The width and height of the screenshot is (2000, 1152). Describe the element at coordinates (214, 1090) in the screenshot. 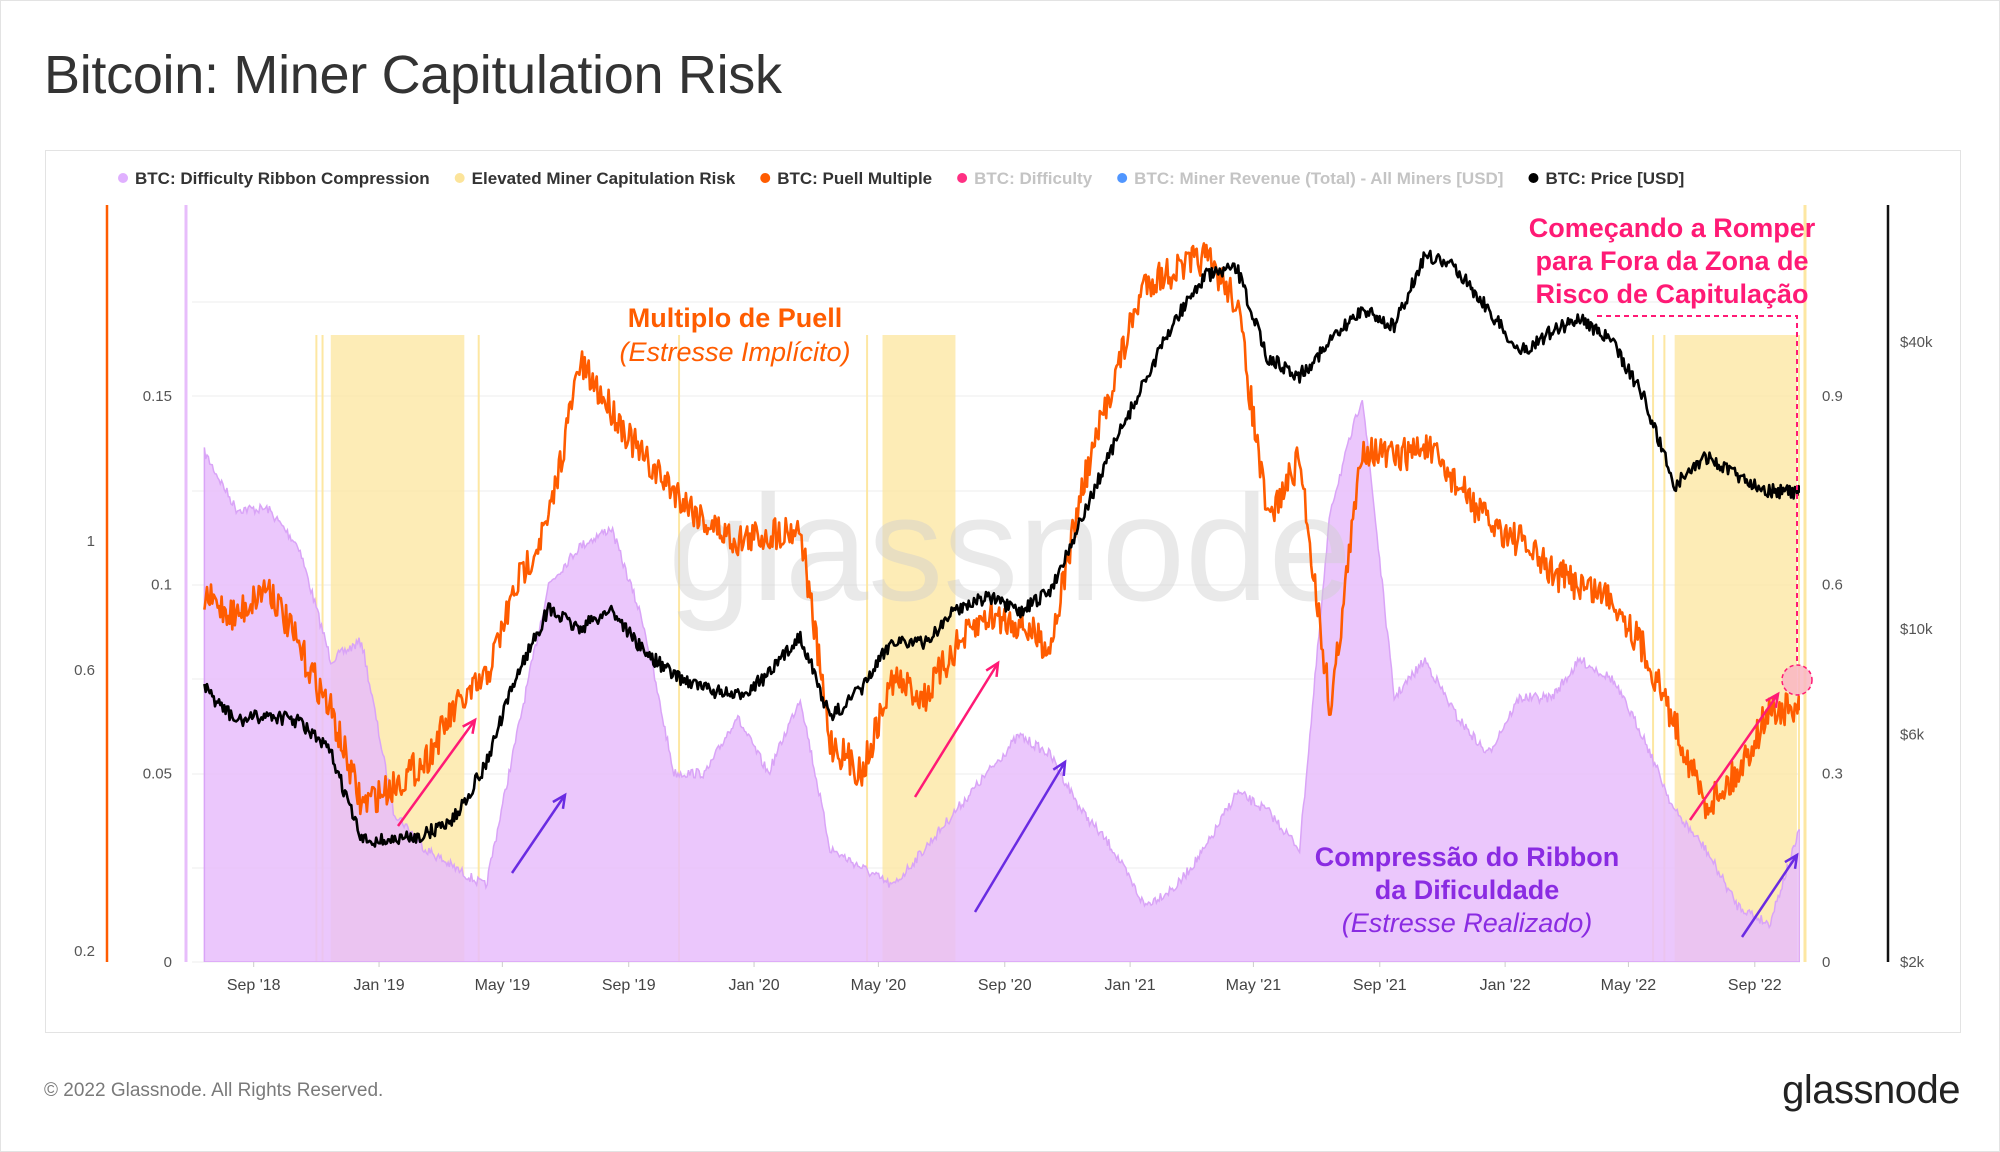

I see `copyright-footer: © 2022 Glassnode. All Rights Reserved.` at that location.